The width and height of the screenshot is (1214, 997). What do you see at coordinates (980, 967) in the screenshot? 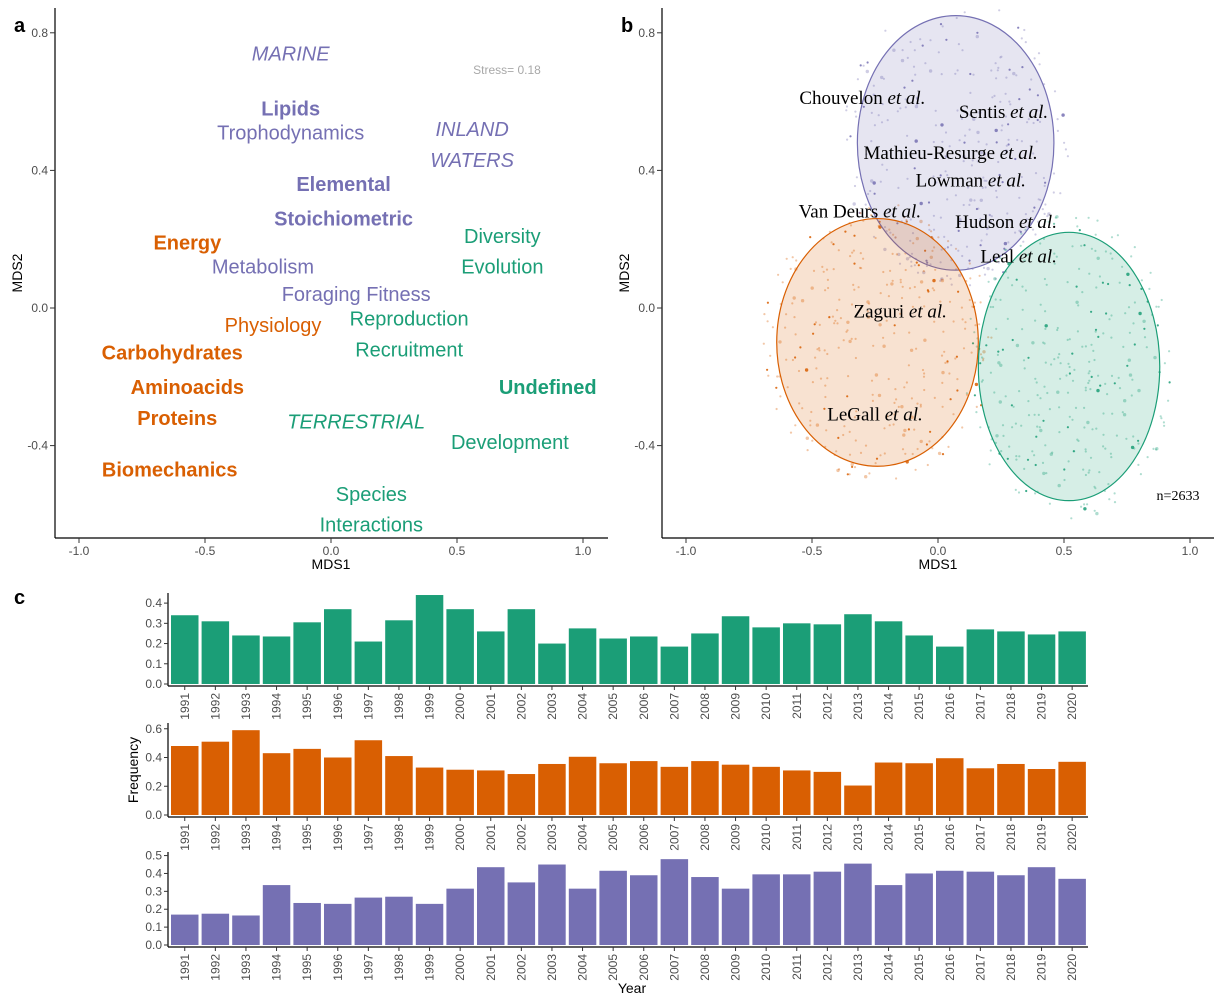
I see `year-tick-label: 2017` at bounding box center [980, 967].